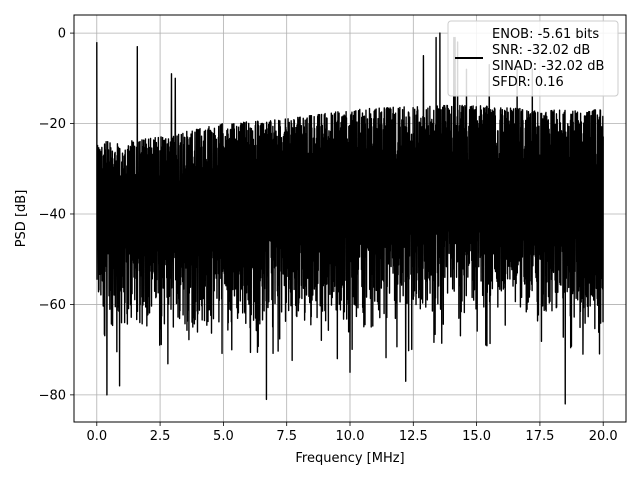 The image size is (640, 480). I want to click on legend-box, so click(533, 58).